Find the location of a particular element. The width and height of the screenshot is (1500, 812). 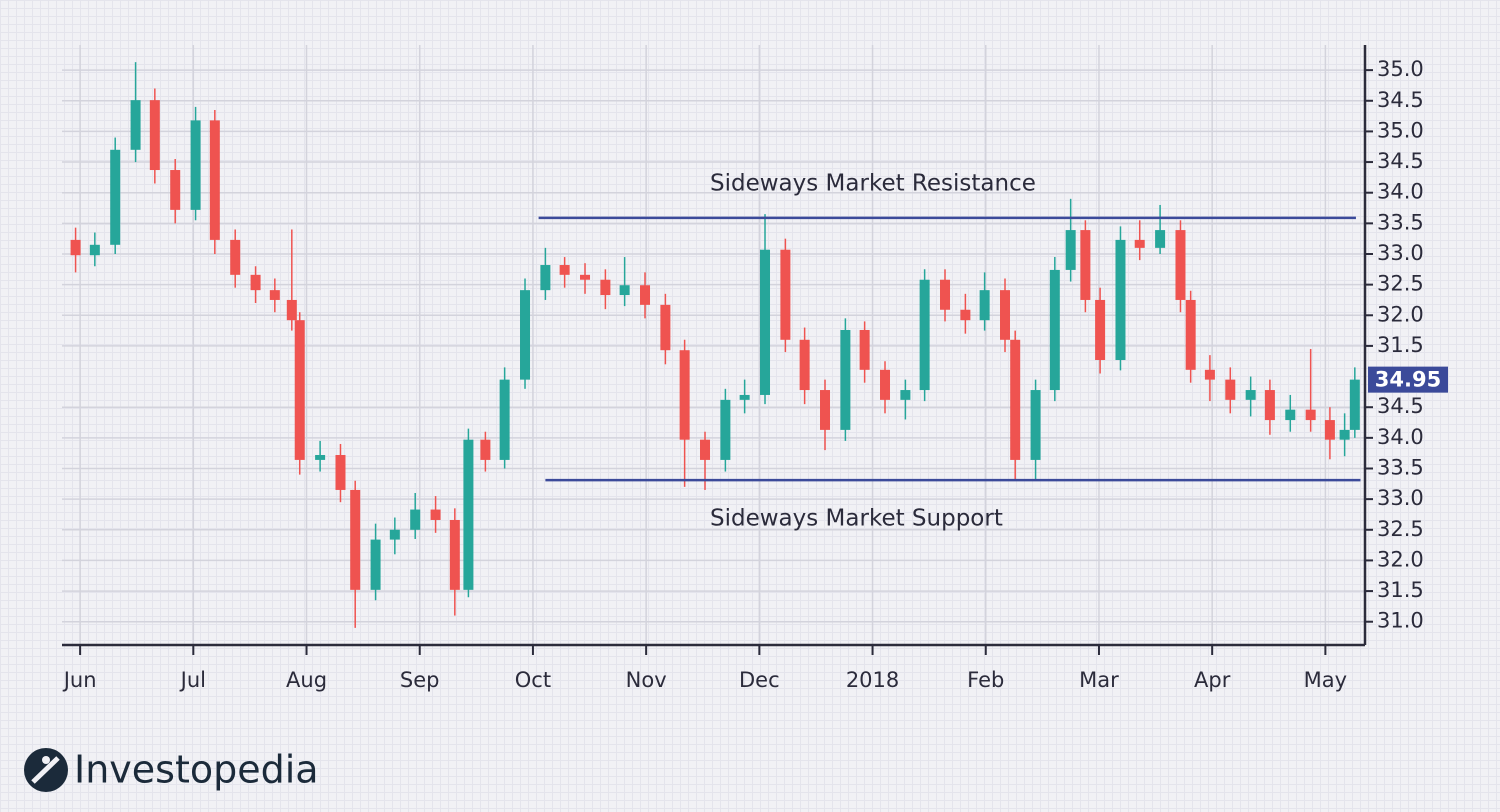

x-tick-label: Apr is located at coordinates (1212, 680).